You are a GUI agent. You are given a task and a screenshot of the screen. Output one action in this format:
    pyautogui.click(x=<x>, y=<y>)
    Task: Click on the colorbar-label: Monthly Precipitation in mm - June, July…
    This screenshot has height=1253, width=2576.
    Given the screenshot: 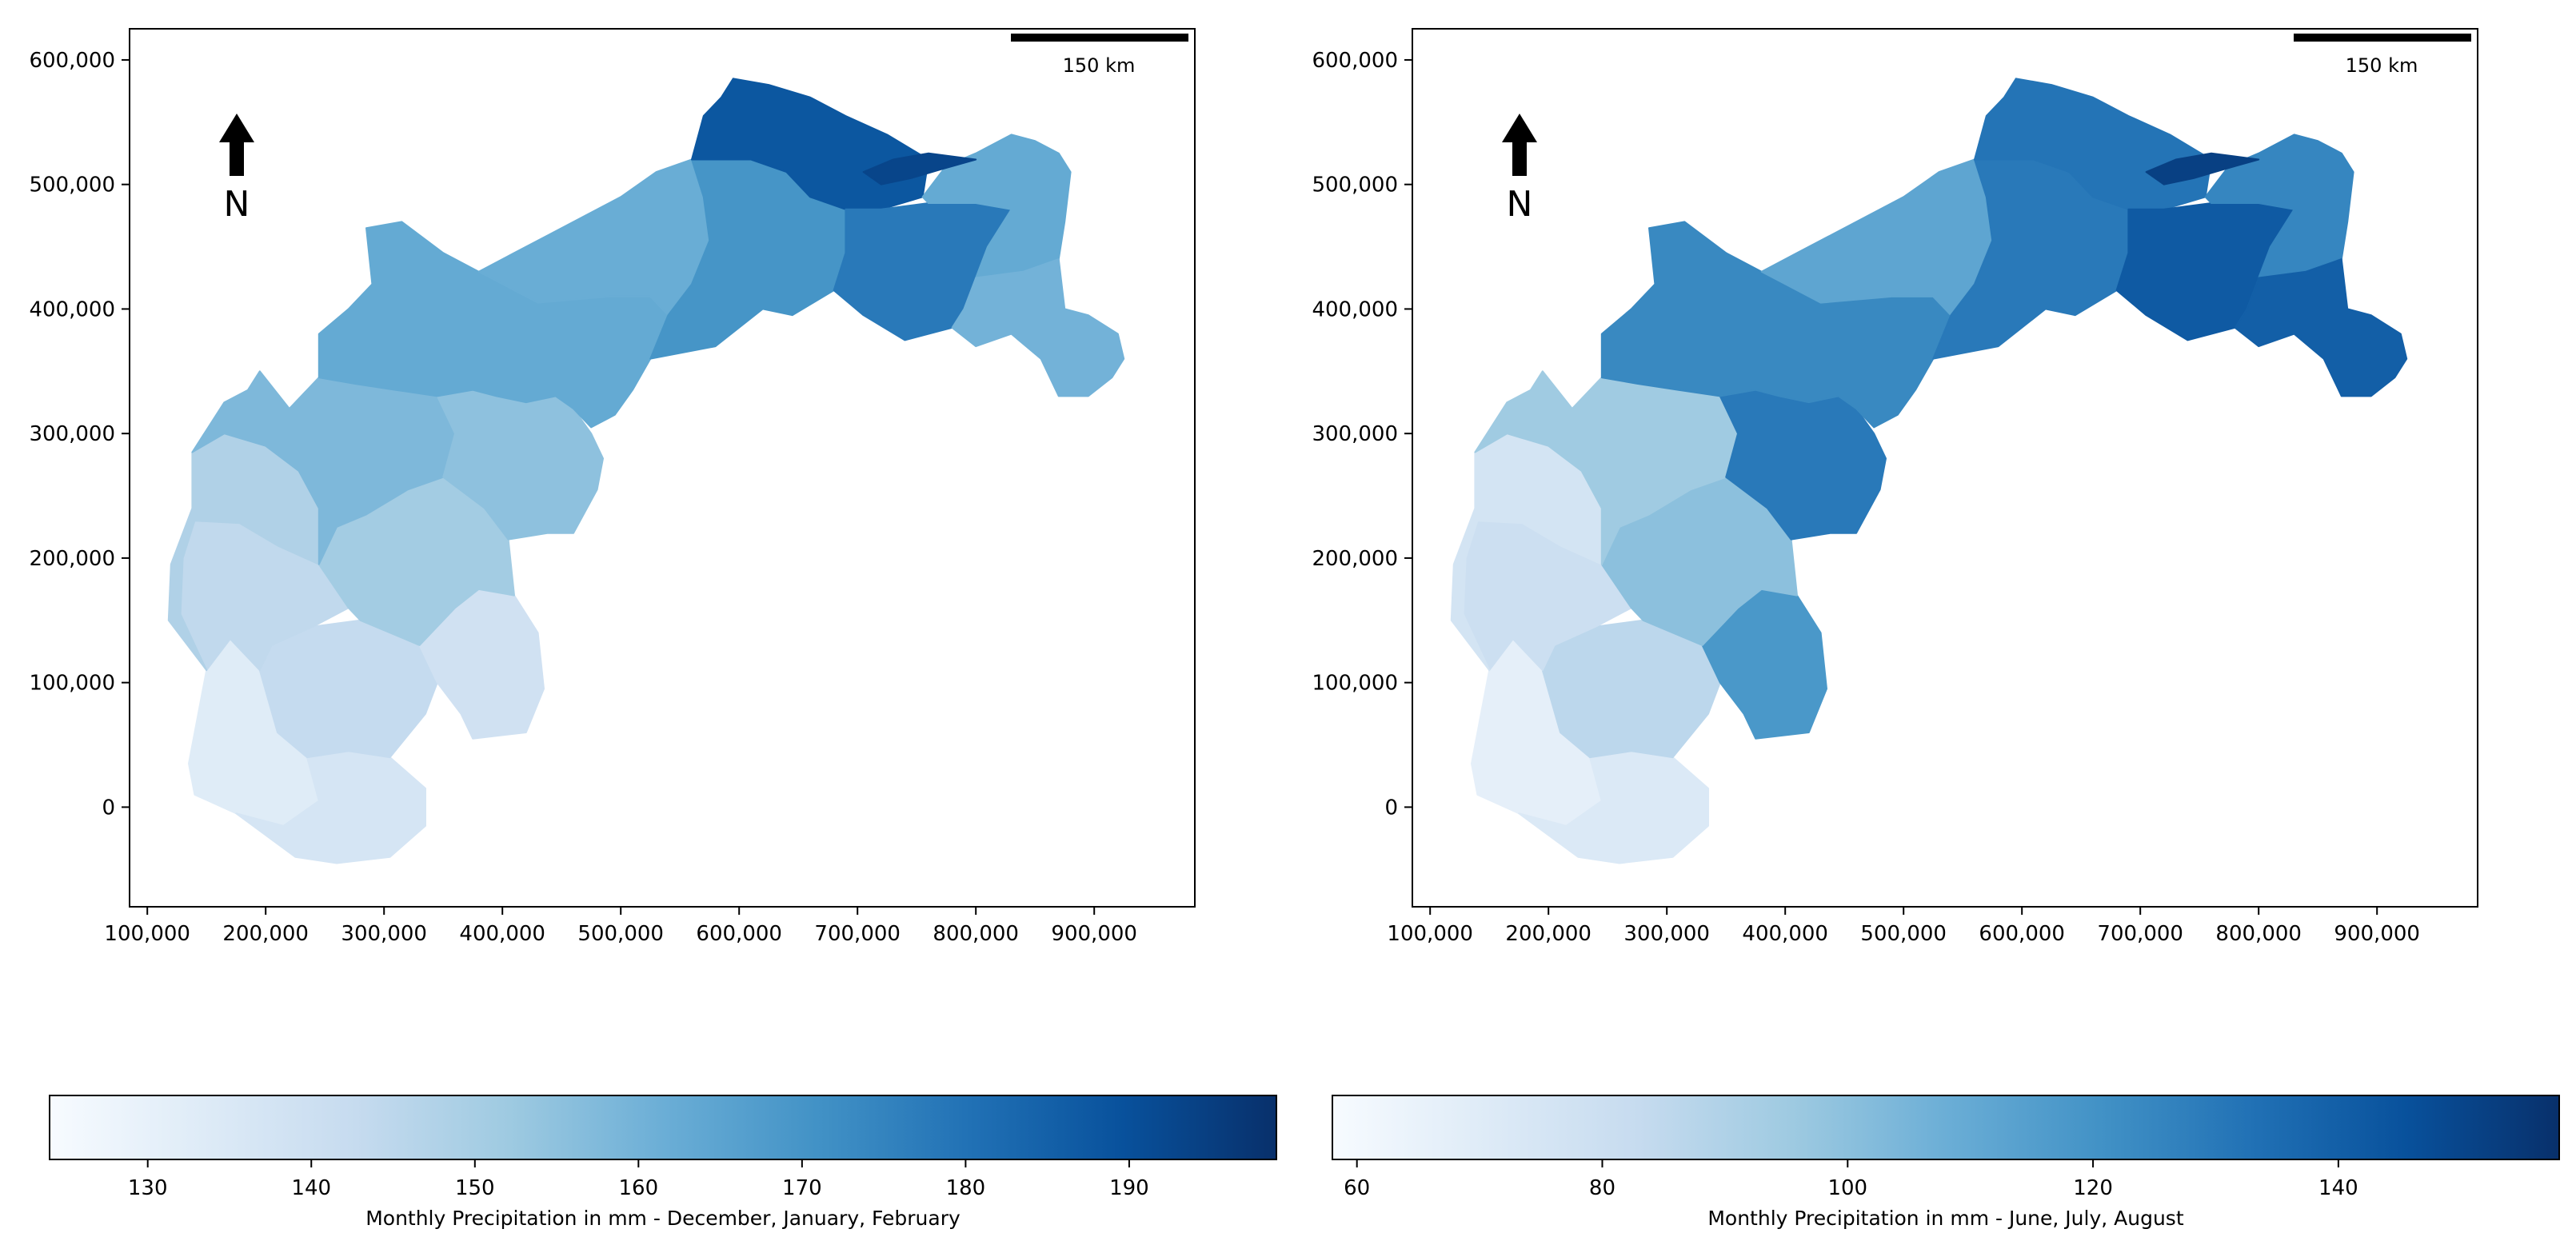 What is the action you would take?
    pyautogui.click(x=1945, y=1218)
    